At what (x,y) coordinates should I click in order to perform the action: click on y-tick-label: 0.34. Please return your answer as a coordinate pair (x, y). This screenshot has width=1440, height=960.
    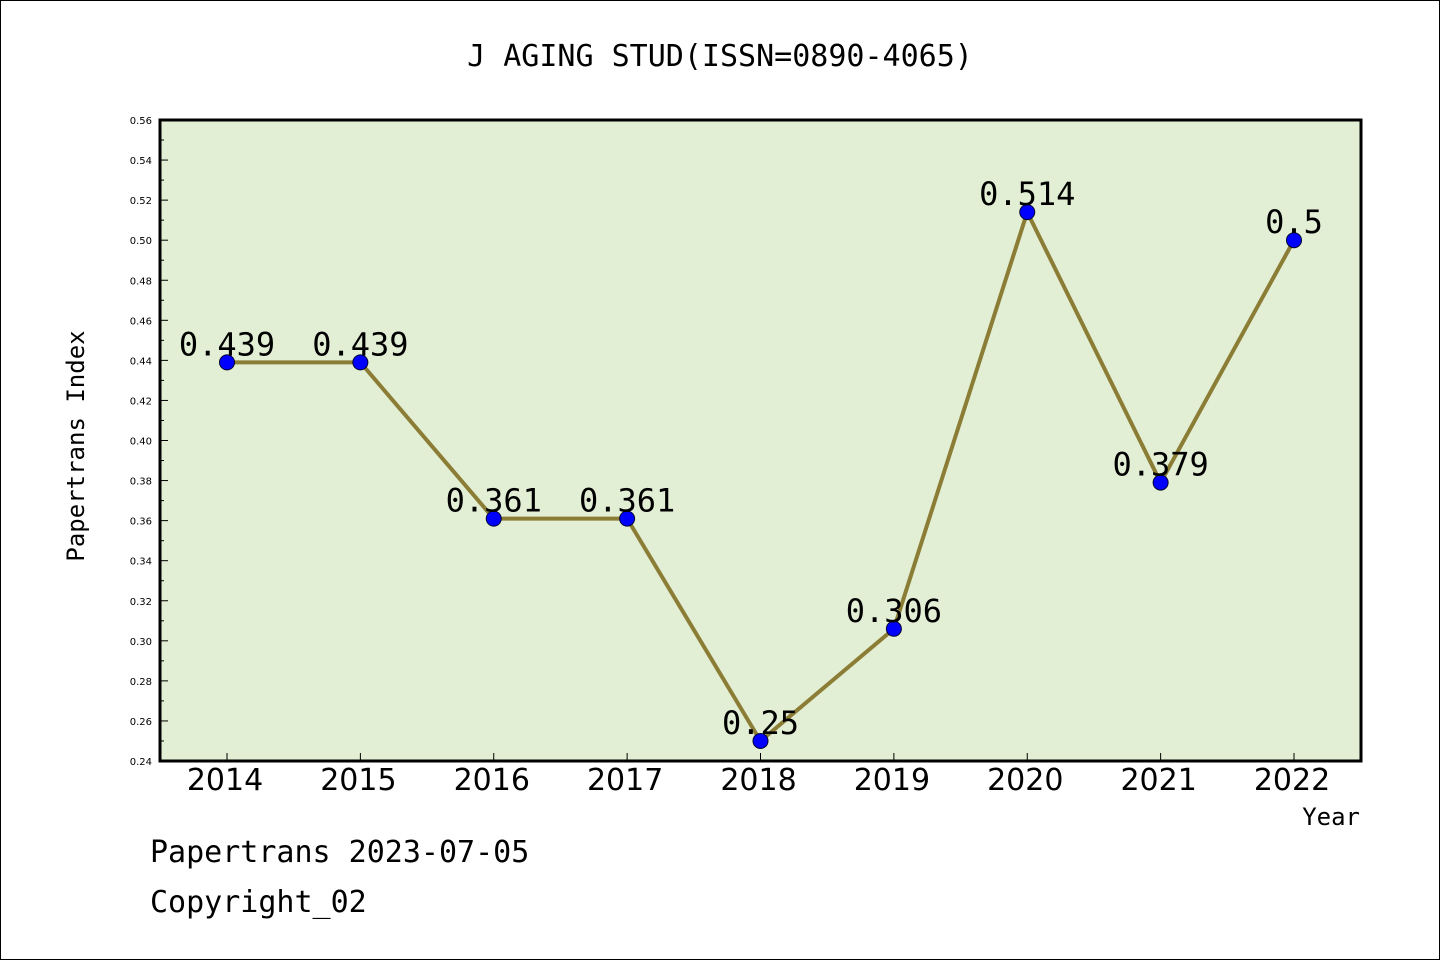
    Looking at the image, I should click on (141, 562).